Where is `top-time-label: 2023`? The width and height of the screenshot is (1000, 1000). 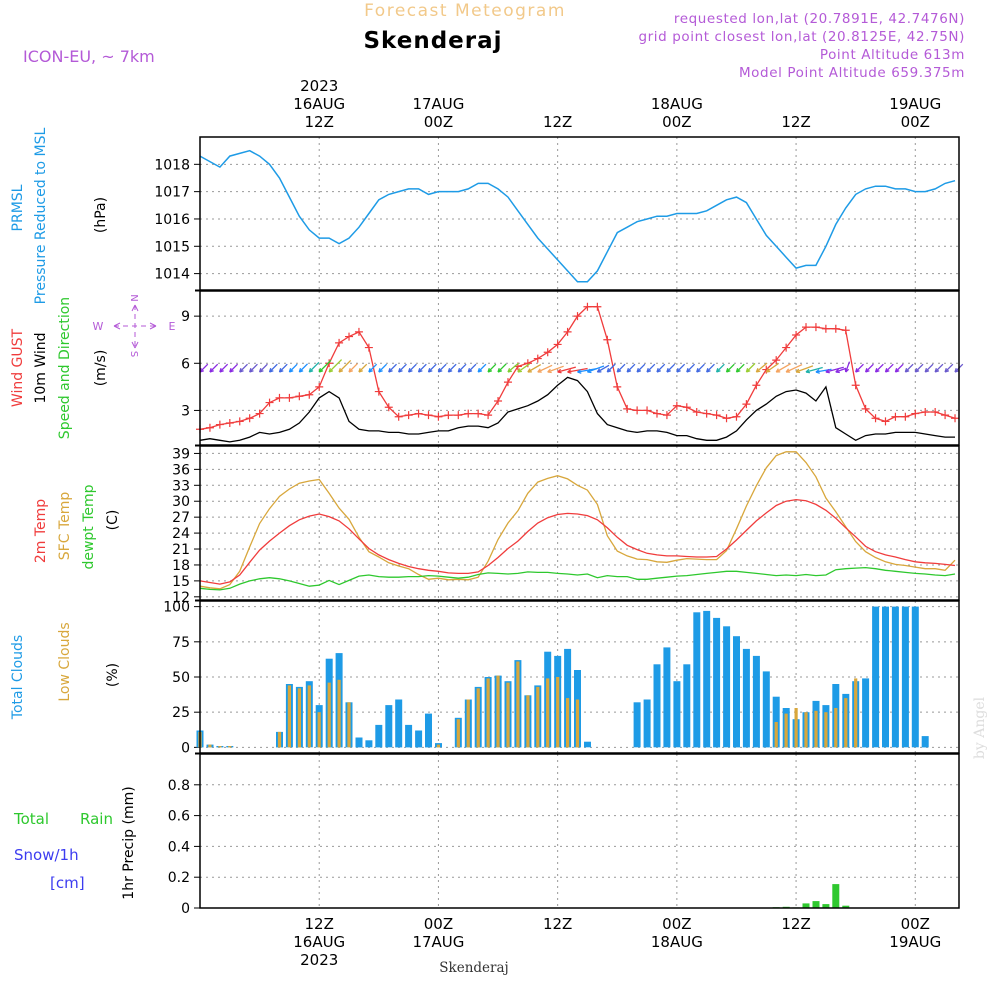 top-time-label: 2023 is located at coordinates (319, 86).